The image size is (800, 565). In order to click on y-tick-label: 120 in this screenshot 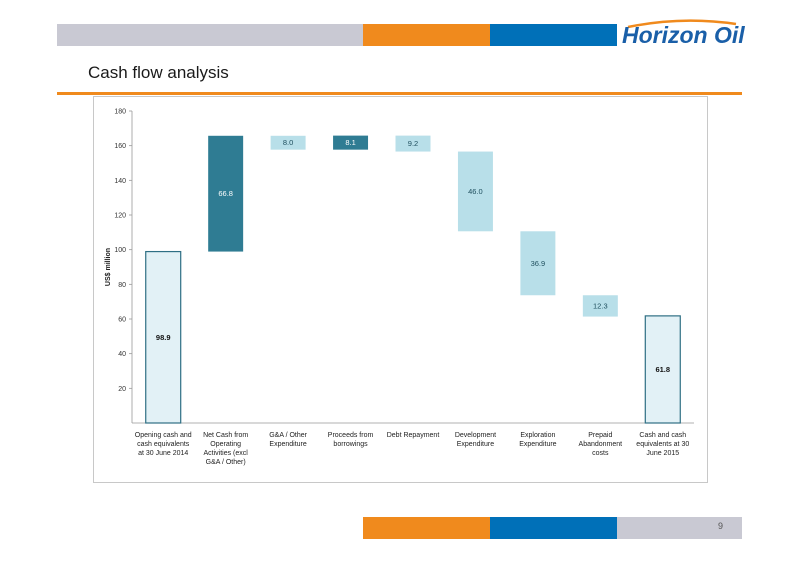, I will do `click(120, 216)`.